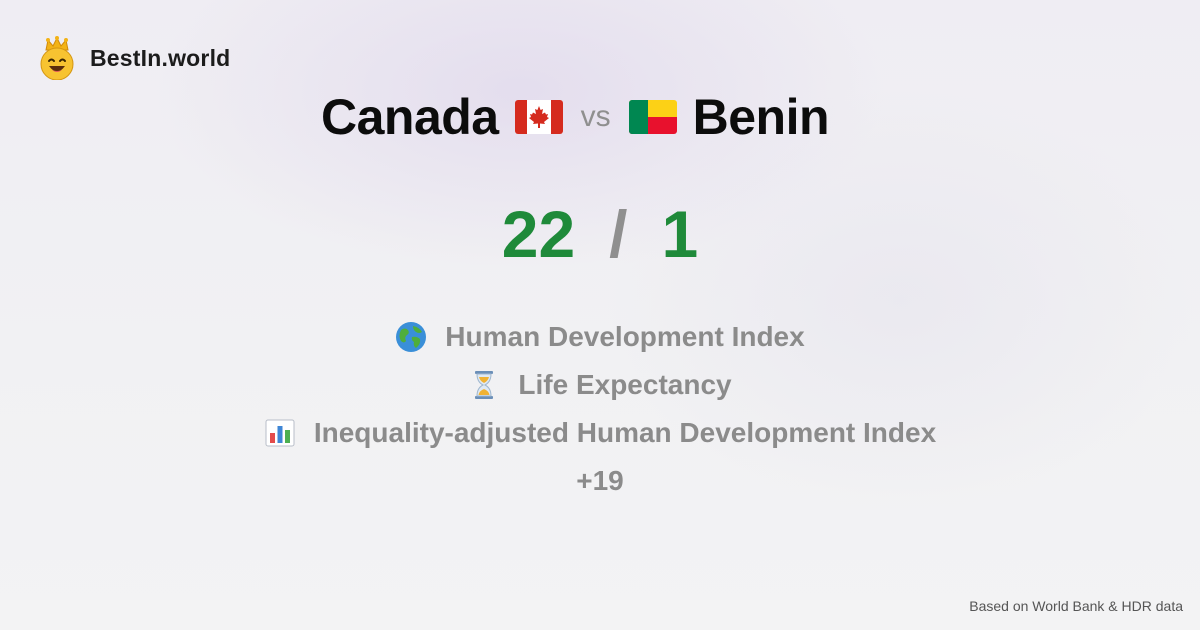 The width and height of the screenshot is (1200, 630). I want to click on vs-label: vs, so click(595, 116).